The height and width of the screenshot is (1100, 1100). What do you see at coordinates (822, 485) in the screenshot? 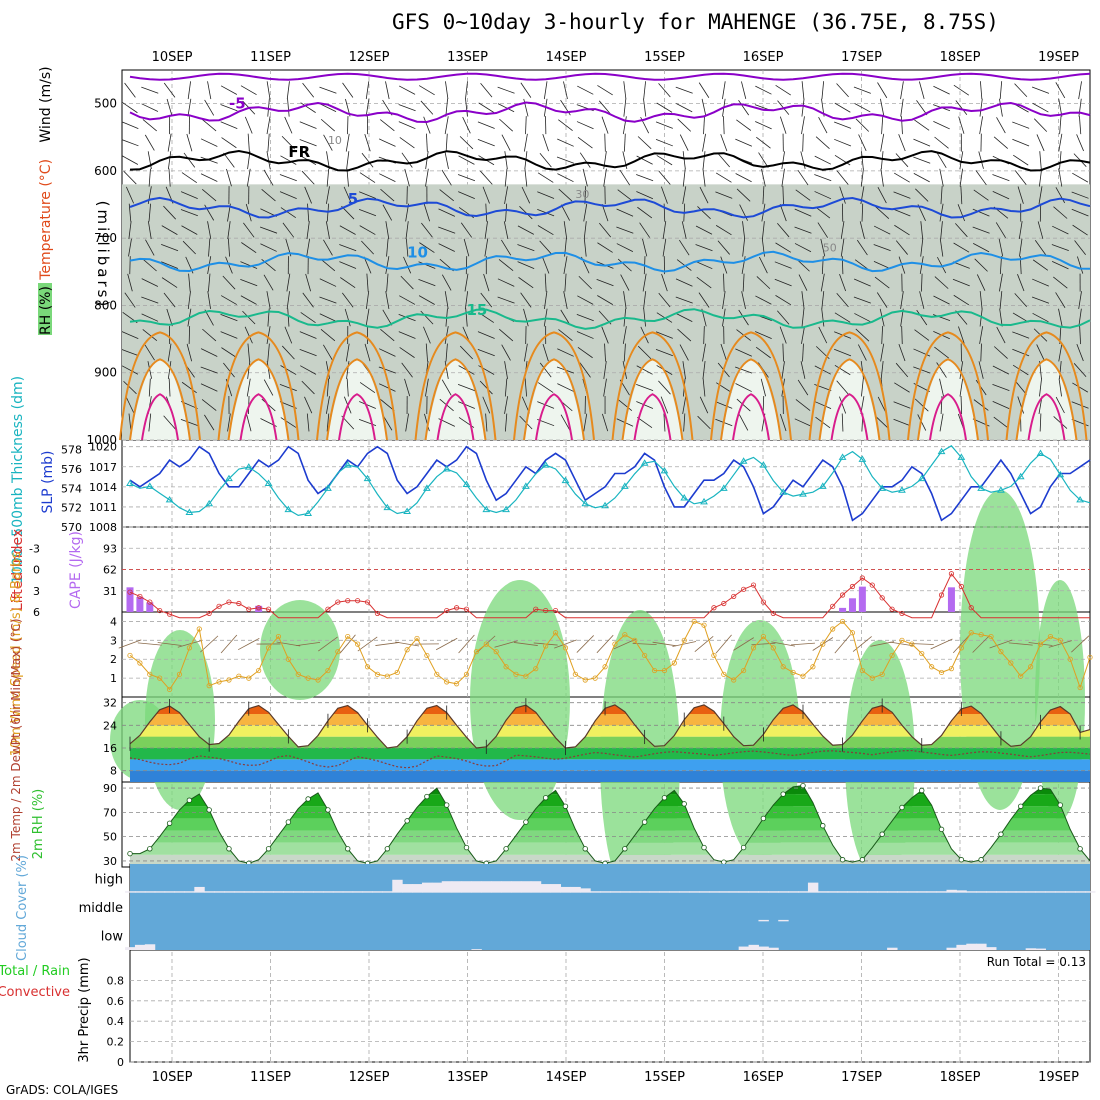
I see `thickness-marker` at bounding box center [822, 485].